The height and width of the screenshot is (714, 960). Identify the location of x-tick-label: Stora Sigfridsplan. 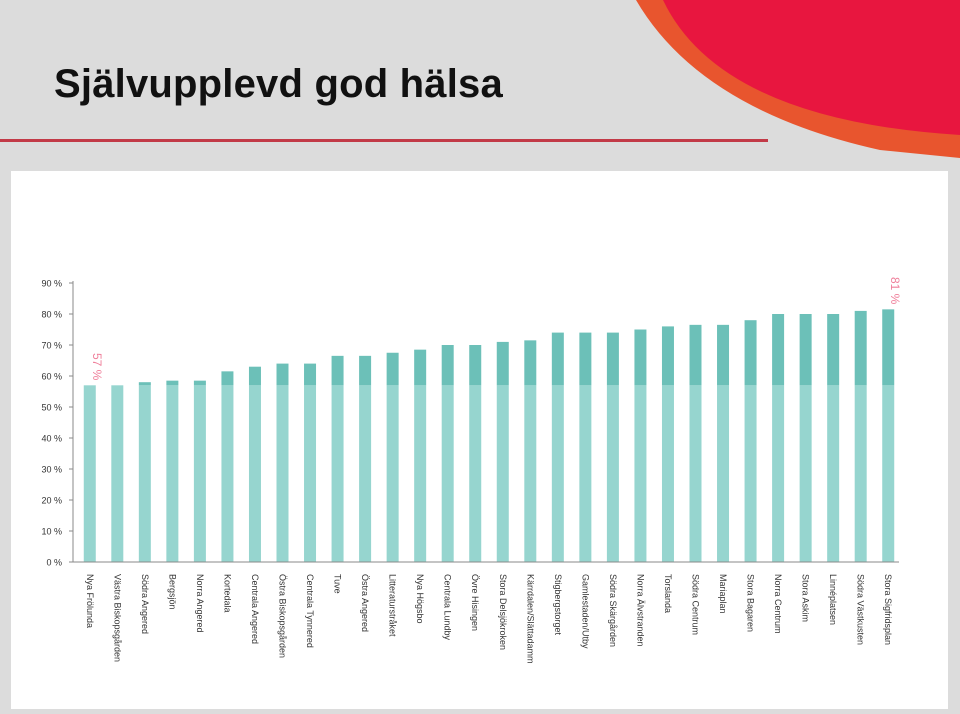
(888, 609).